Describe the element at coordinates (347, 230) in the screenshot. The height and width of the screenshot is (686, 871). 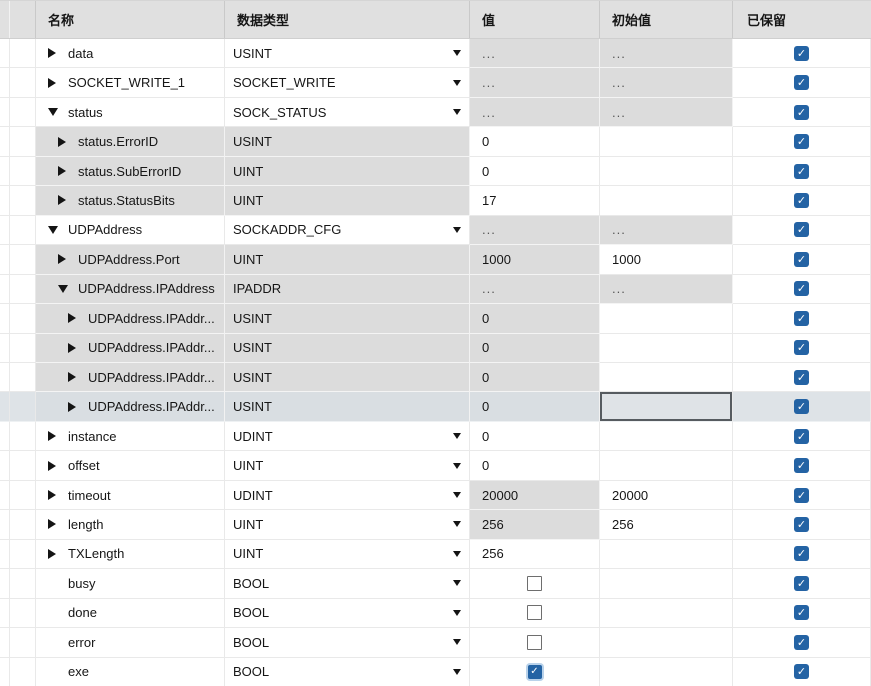
I see `type-cell: SOCKADDR_CFG` at that location.